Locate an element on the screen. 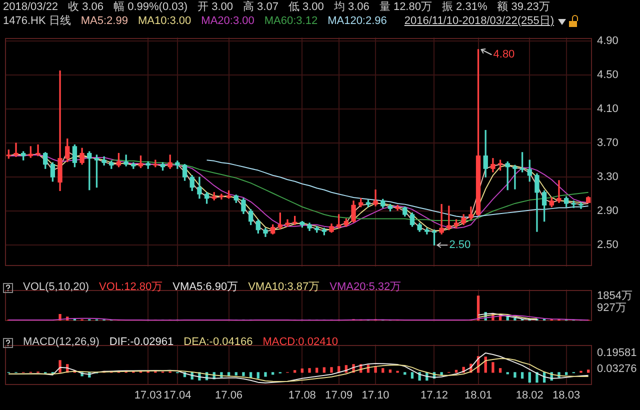  text: 幅 0.99%(0.03) is located at coordinates (151, 7).